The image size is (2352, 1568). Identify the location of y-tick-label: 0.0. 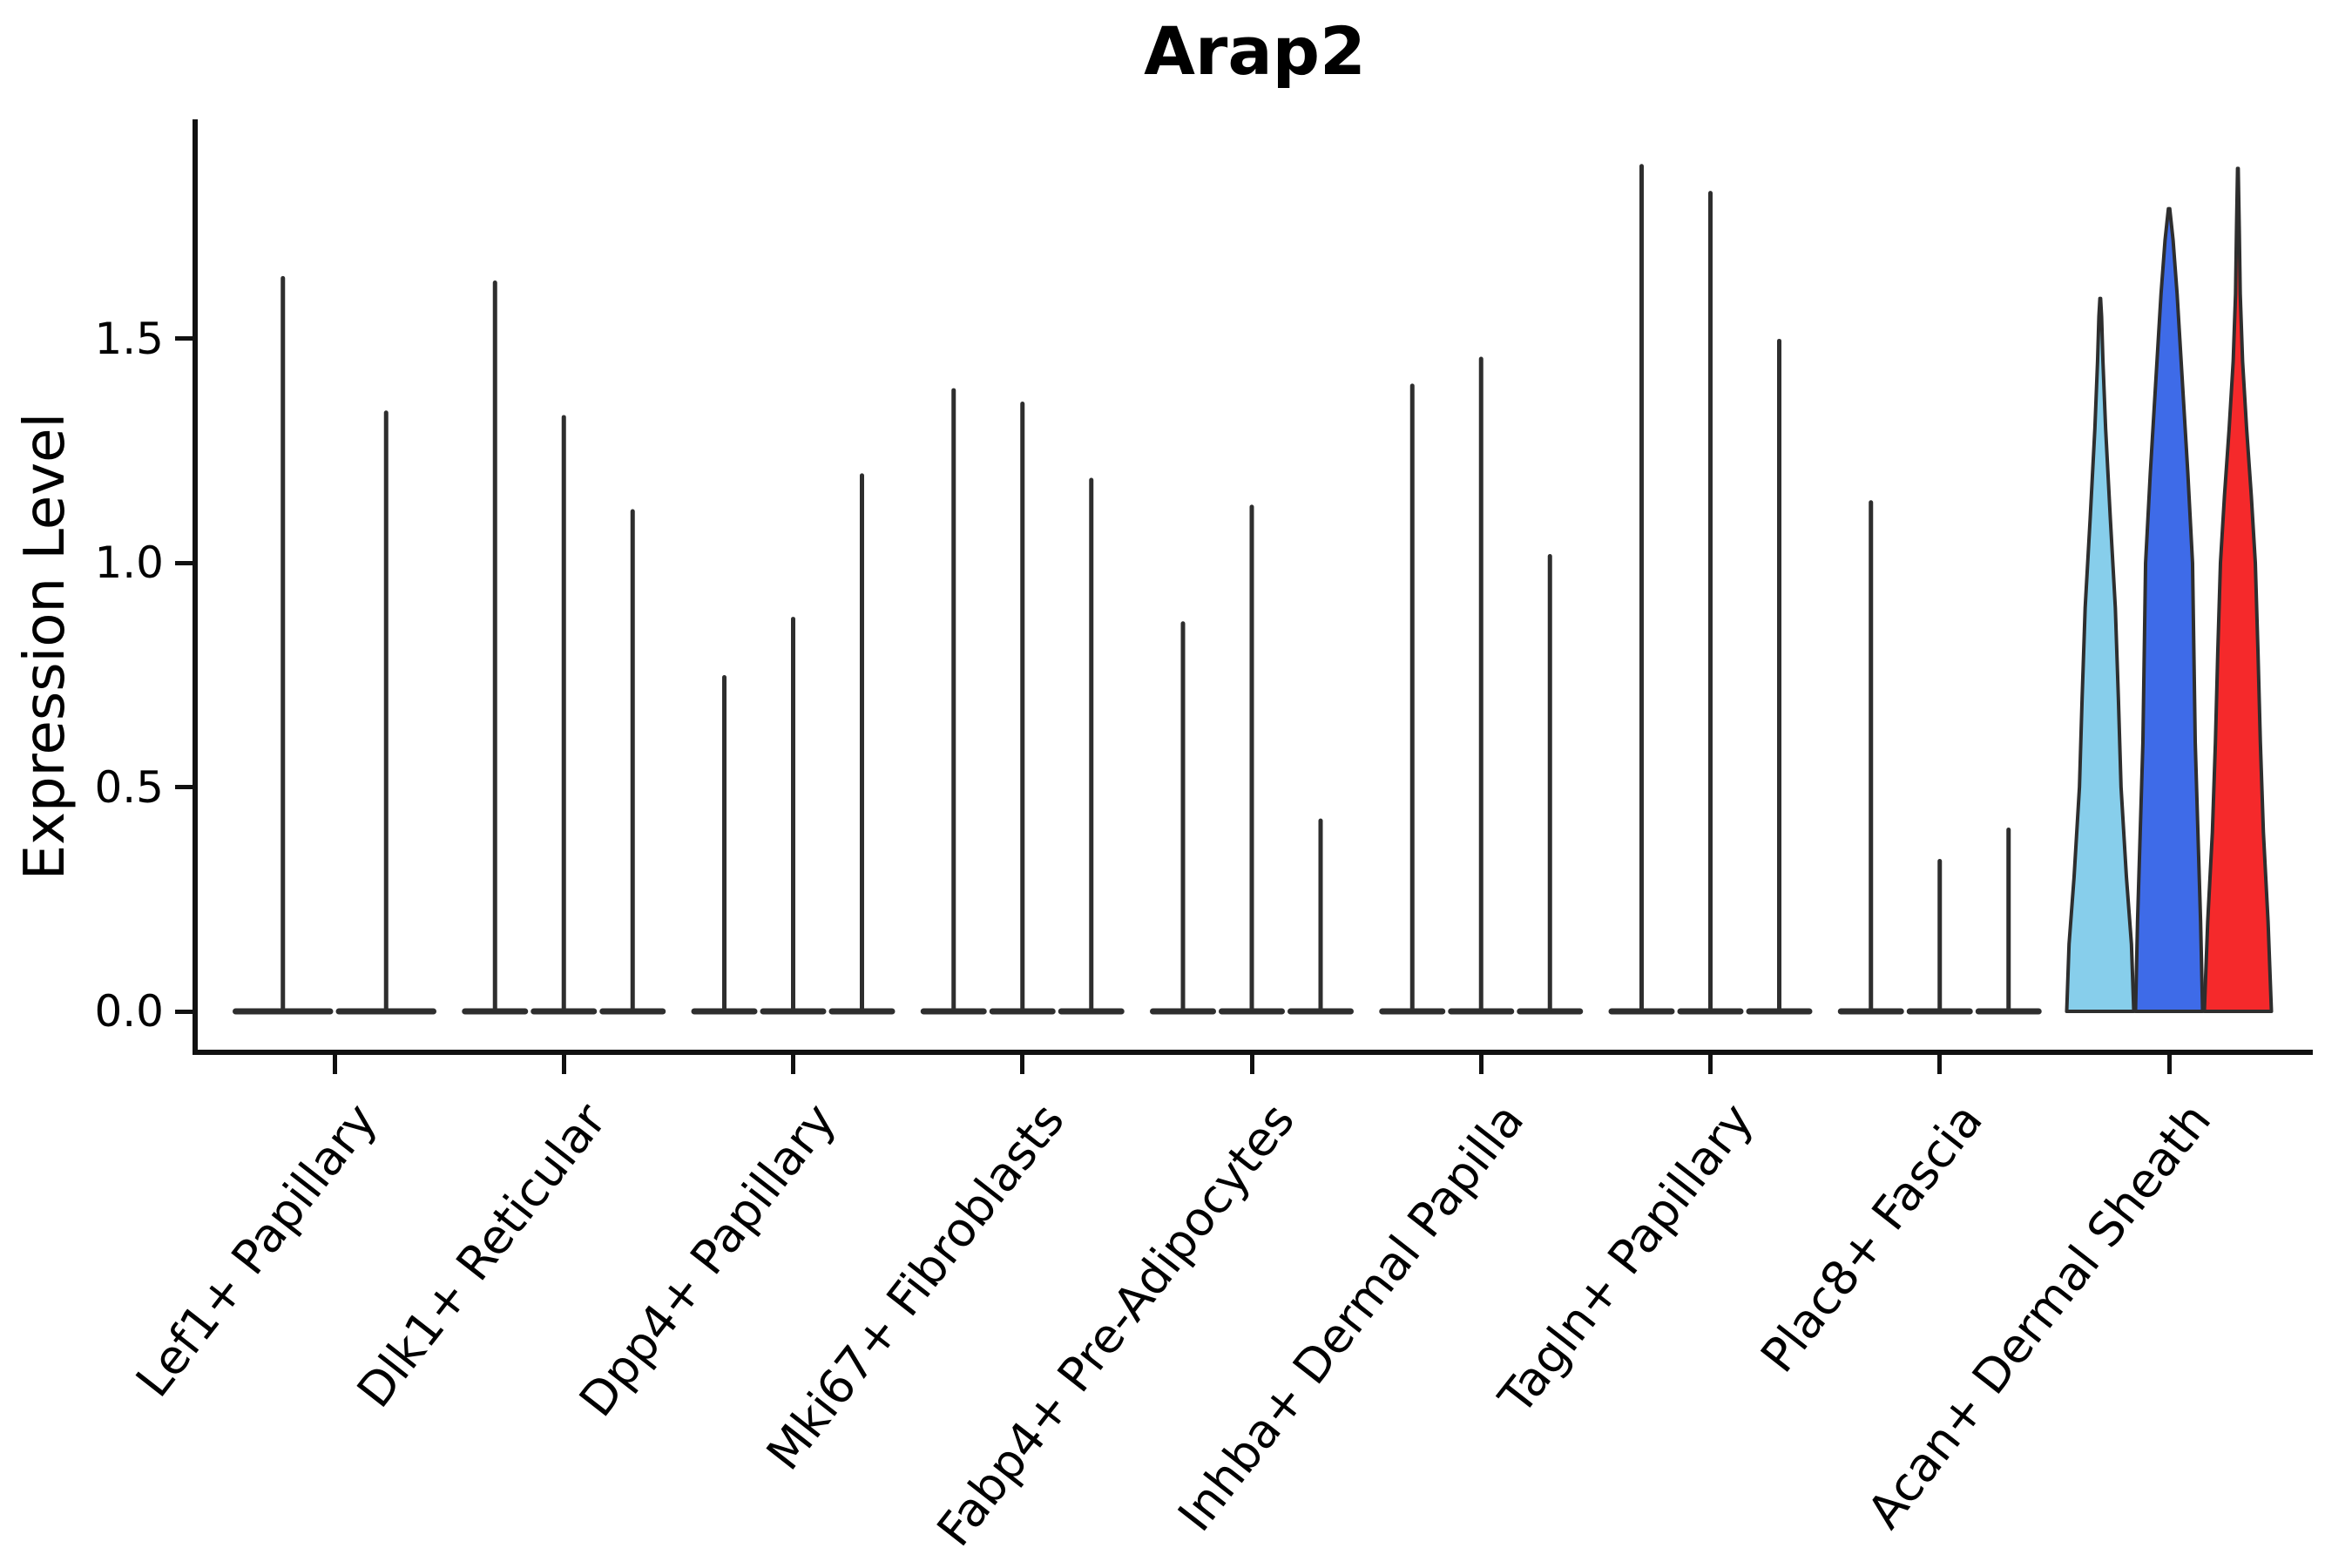
(129, 1012).